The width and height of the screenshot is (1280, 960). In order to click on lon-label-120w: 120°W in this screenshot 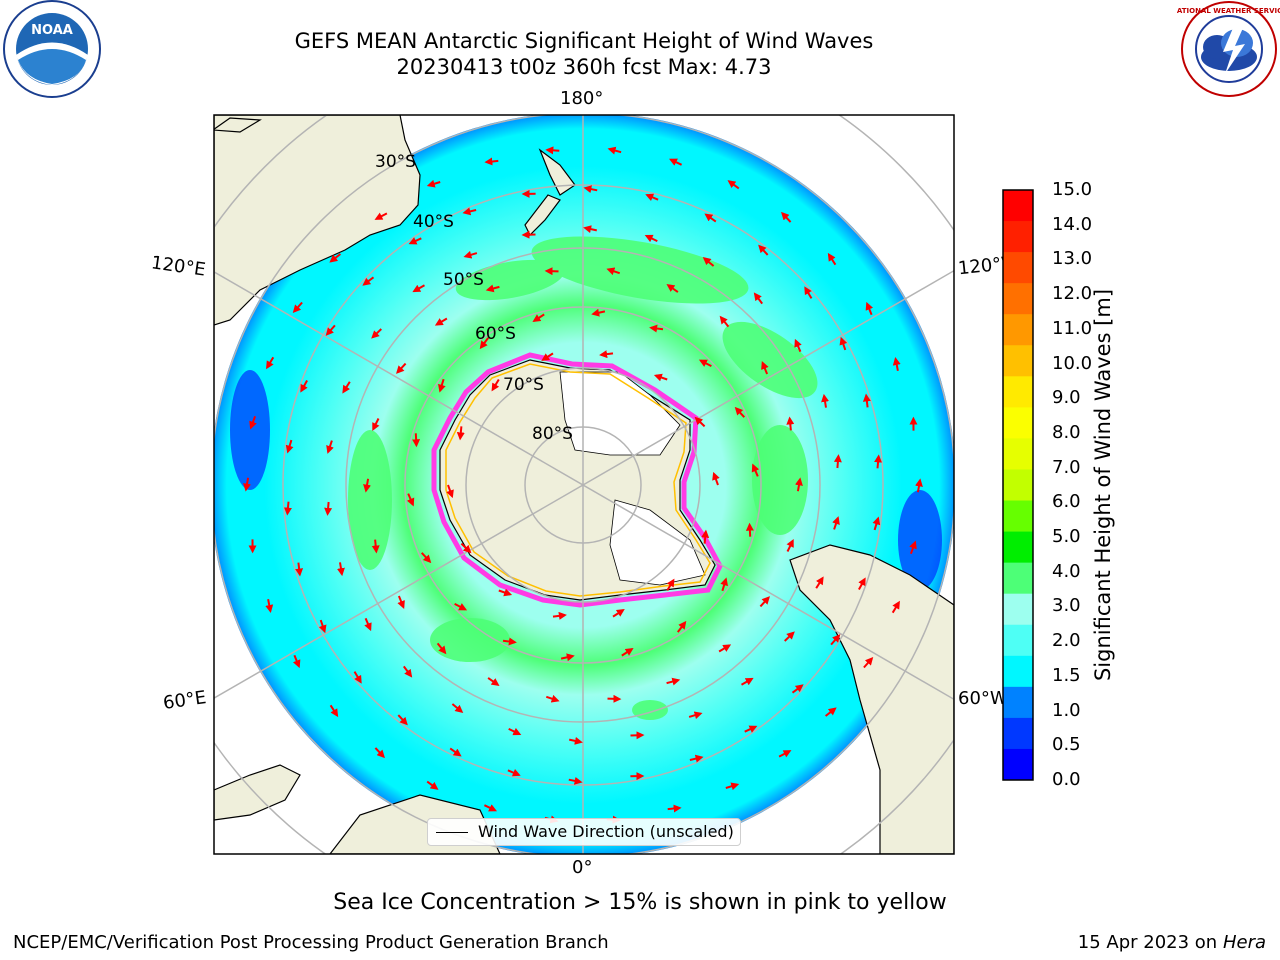, I will do `click(981, 266)`.